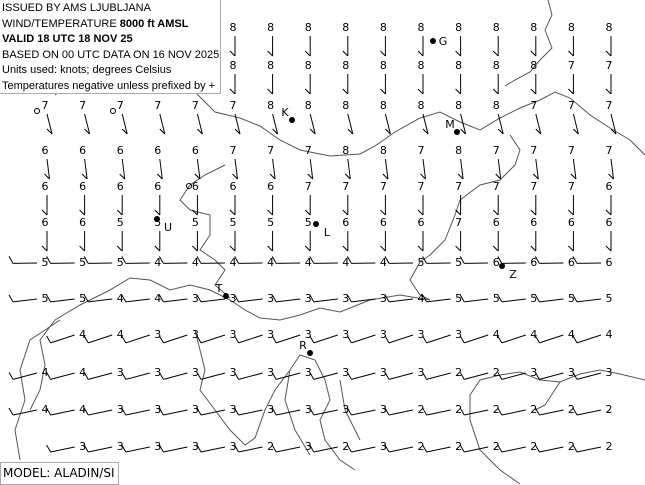 This screenshot has width=645, height=485. I want to click on station-label: U, so click(168, 227).